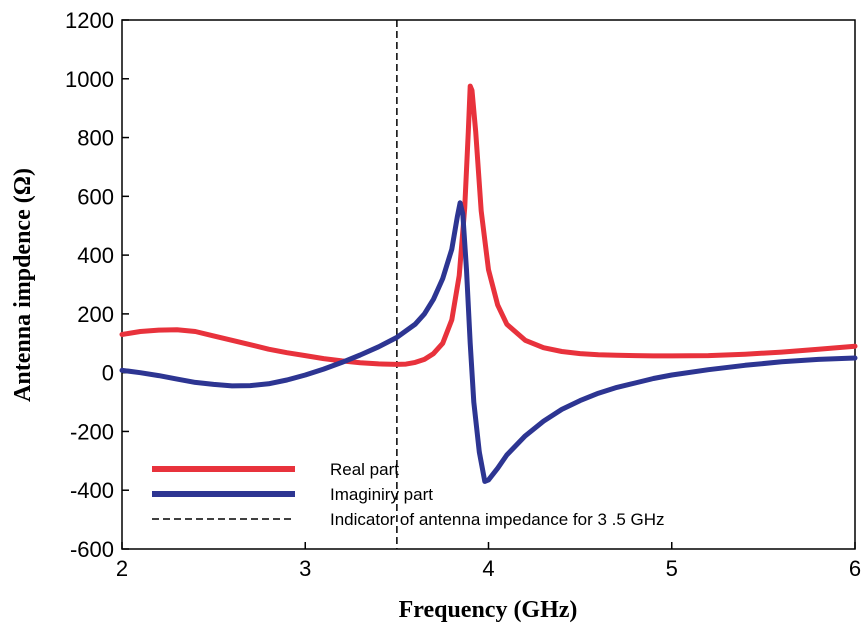 Image resolution: width=865 pixels, height=630 pixels. I want to click on y-axis: -600 -400 -200 0 200 400 600 800 1000 1200, so click(97, 285).